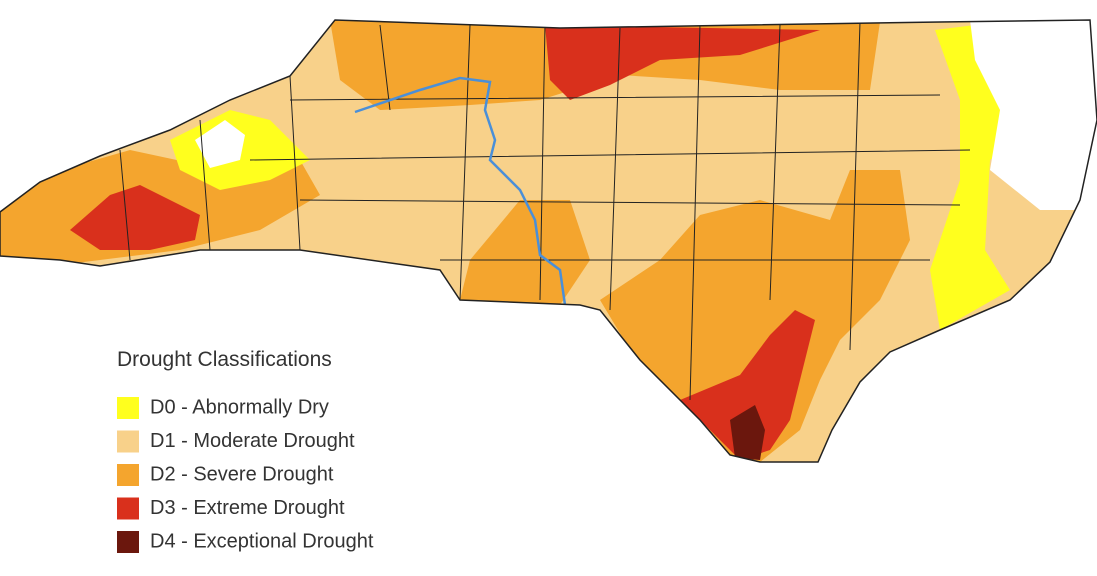  What do you see at coordinates (247, 508) in the screenshot?
I see `legend-label: D3 - Extreme Drought` at bounding box center [247, 508].